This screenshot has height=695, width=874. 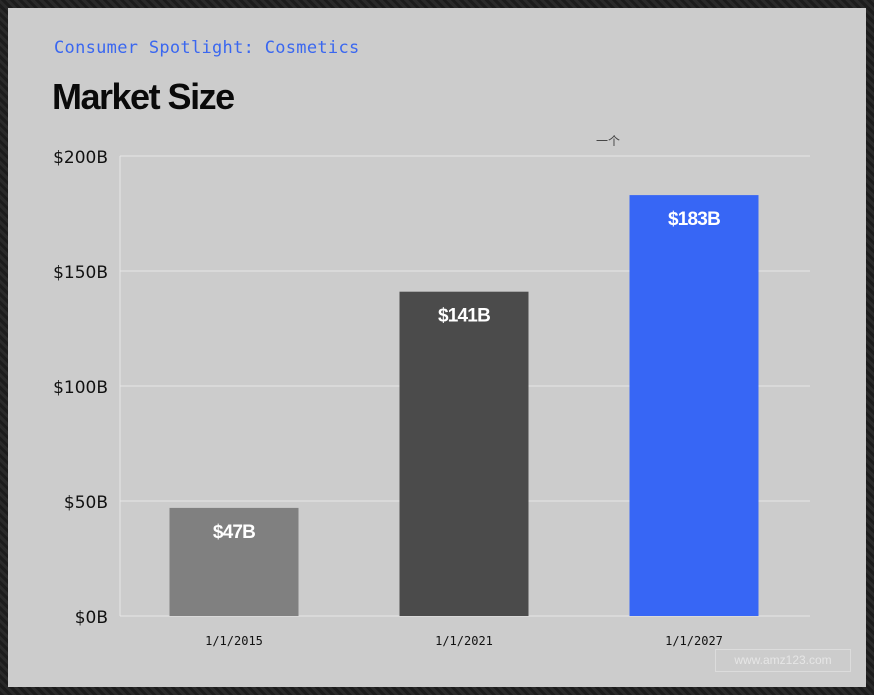 What do you see at coordinates (694, 641) in the screenshot?
I see `x-tick-label: 1/1/2027` at bounding box center [694, 641].